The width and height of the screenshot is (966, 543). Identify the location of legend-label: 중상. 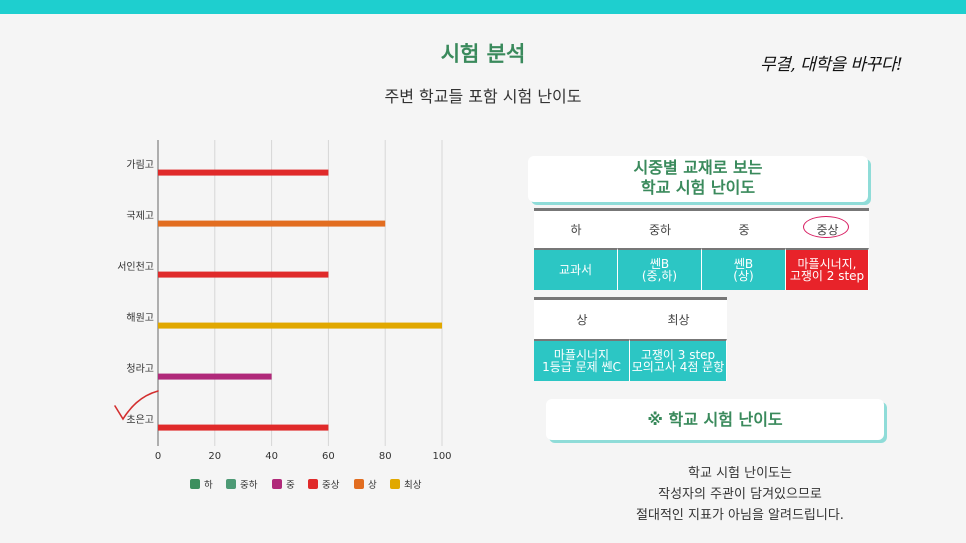
(331, 485).